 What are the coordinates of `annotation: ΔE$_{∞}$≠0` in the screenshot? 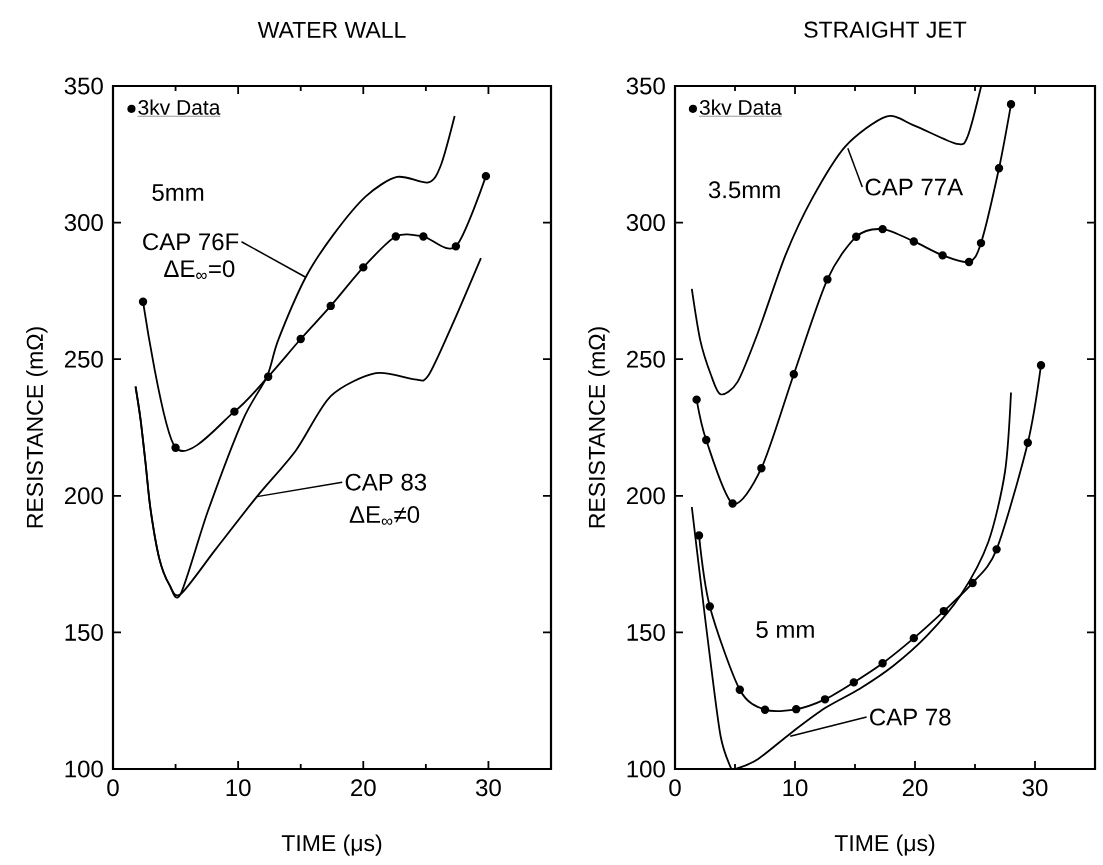 It's located at (384, 515).